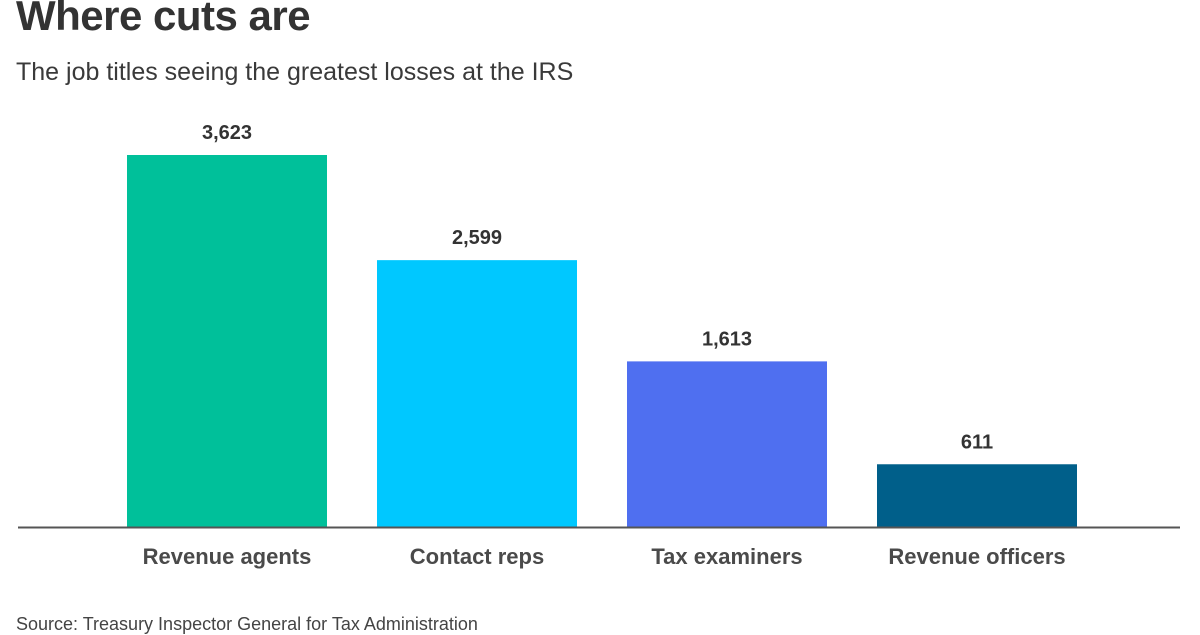 Image resolution: width=1200 pixels, height=635 pixels. Describe the element at coordinates (477, 393) in the screenshot. I see `bar-contact-reps` at that location.